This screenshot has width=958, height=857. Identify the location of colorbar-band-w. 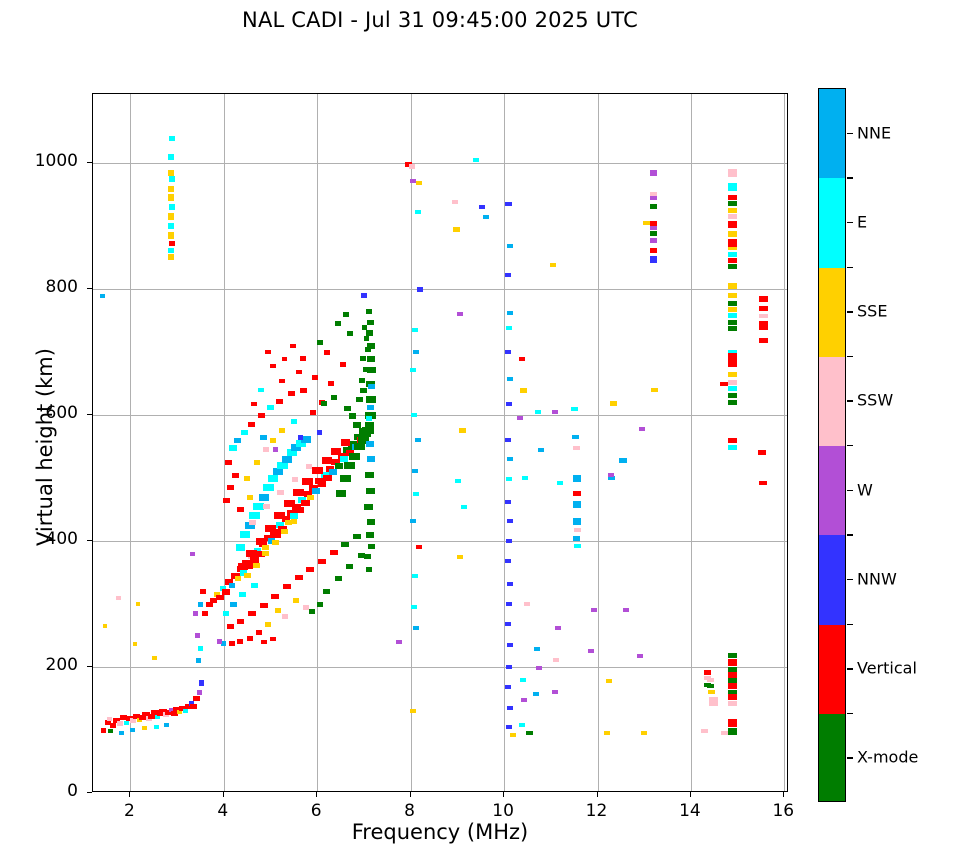
(832, 491).